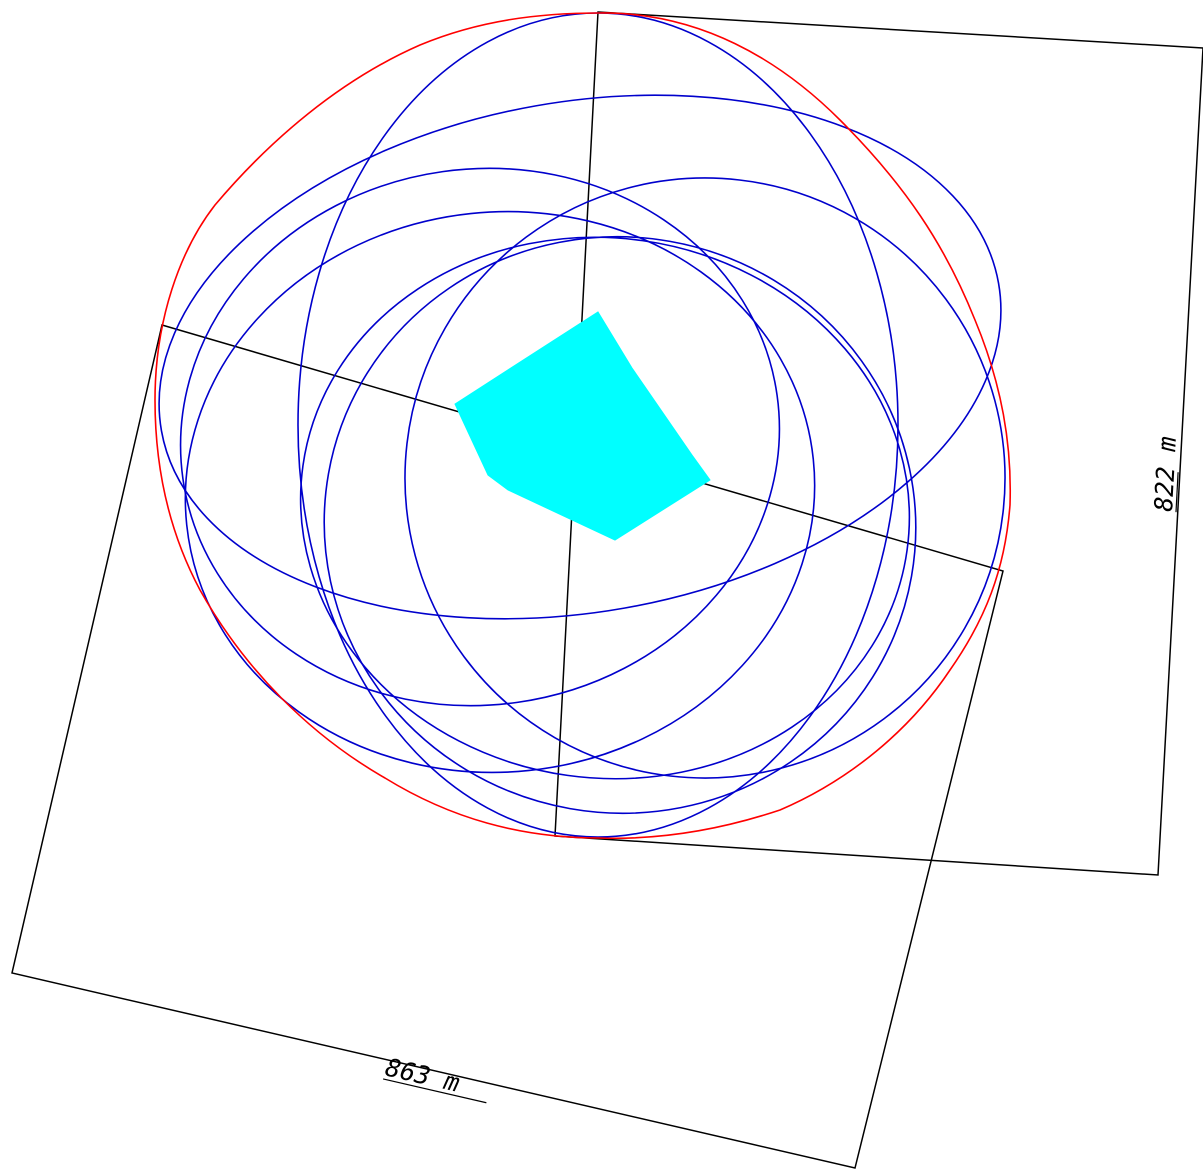 This screenshot has width=1203, height=1171. I want to click on site-polygon, so click(582, 426).